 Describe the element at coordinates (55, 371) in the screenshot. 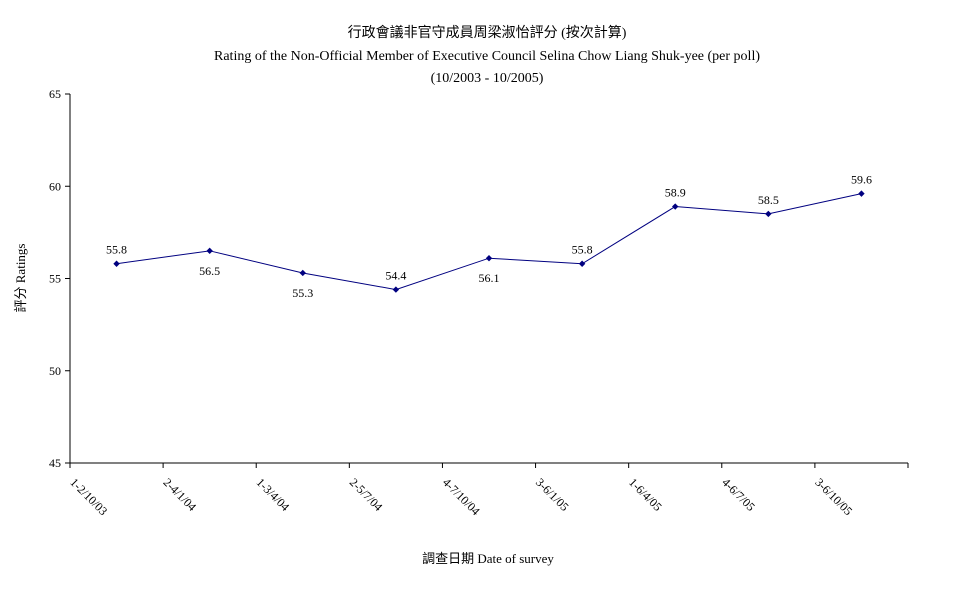

I see `y-tick-label: 50` at that location.